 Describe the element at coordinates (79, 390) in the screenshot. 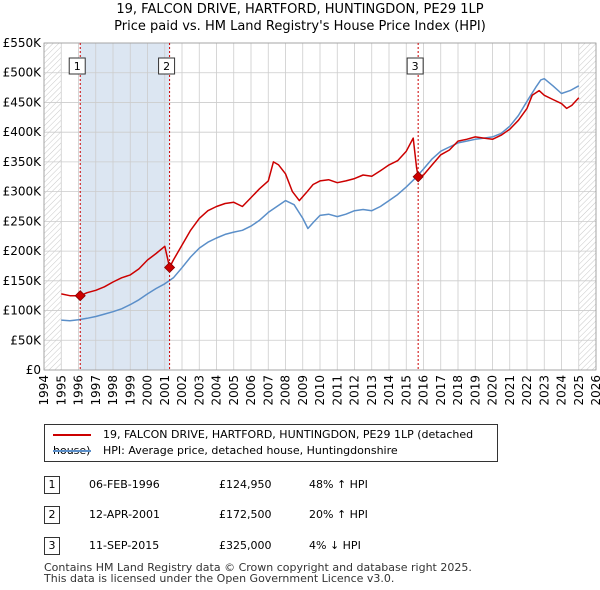

I see `x-tick-label: 1996` at that location.